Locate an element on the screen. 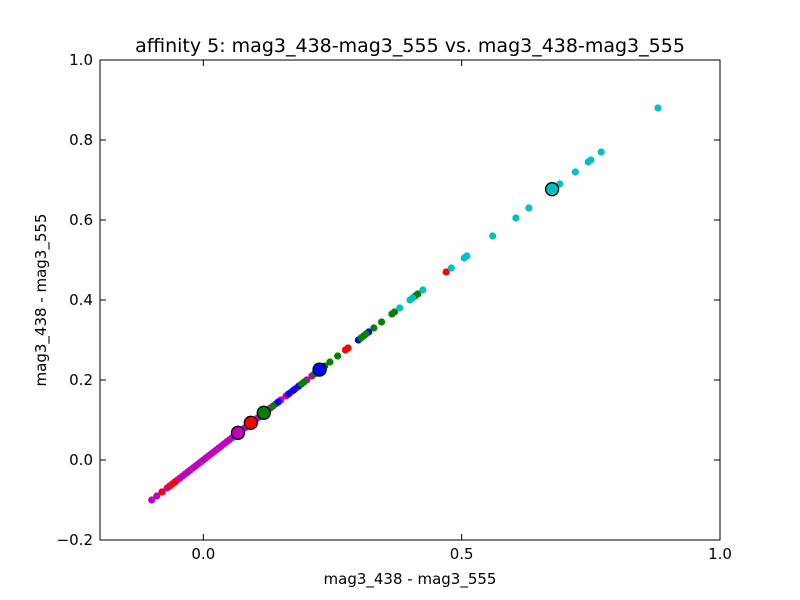  y-tick-label: 1.0 is located at coordinates (81, 60).